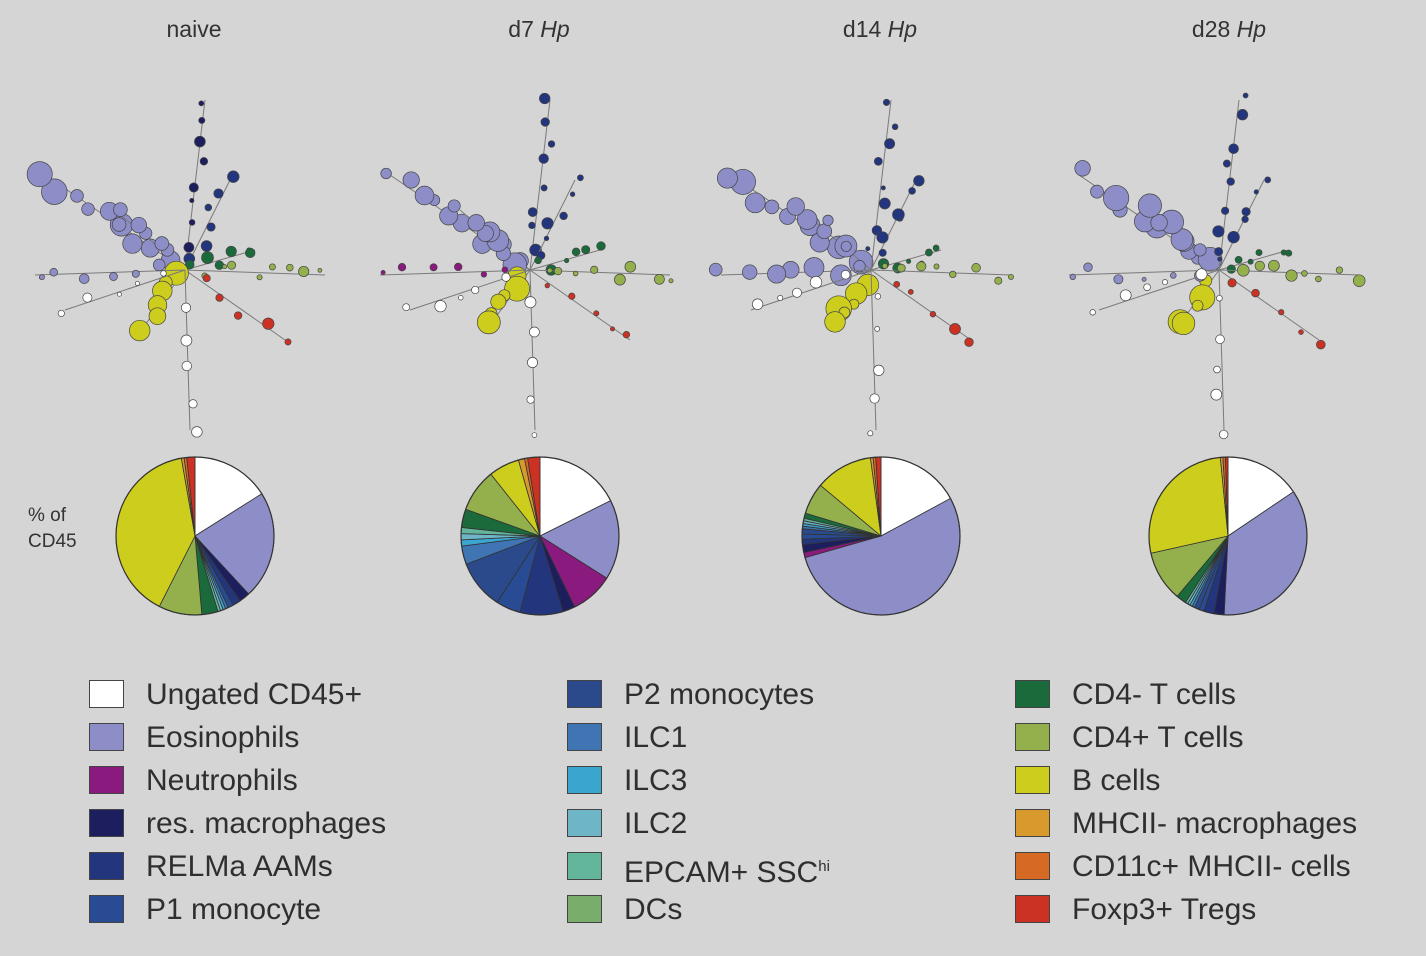 The height and width of the screenshot is (956, 1426). Describe the element at coordinates (653, 909) in the screenshot. I see `legend-label: DCs` at that location.